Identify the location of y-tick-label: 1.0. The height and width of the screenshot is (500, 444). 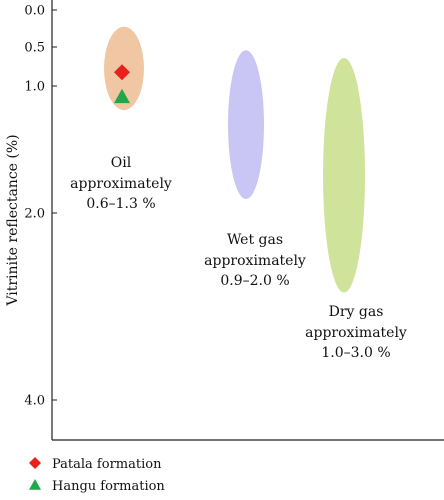
(34, 87).